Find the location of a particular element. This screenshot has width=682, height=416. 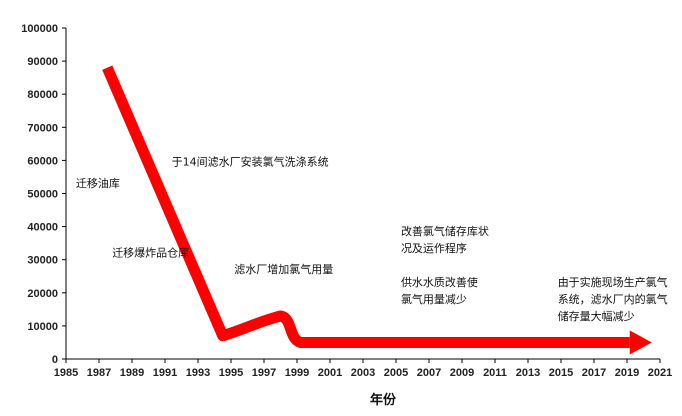

annotation-text: 于14间滤水厂安装氯气洗涤系统 is located at coordinates (250, 161).